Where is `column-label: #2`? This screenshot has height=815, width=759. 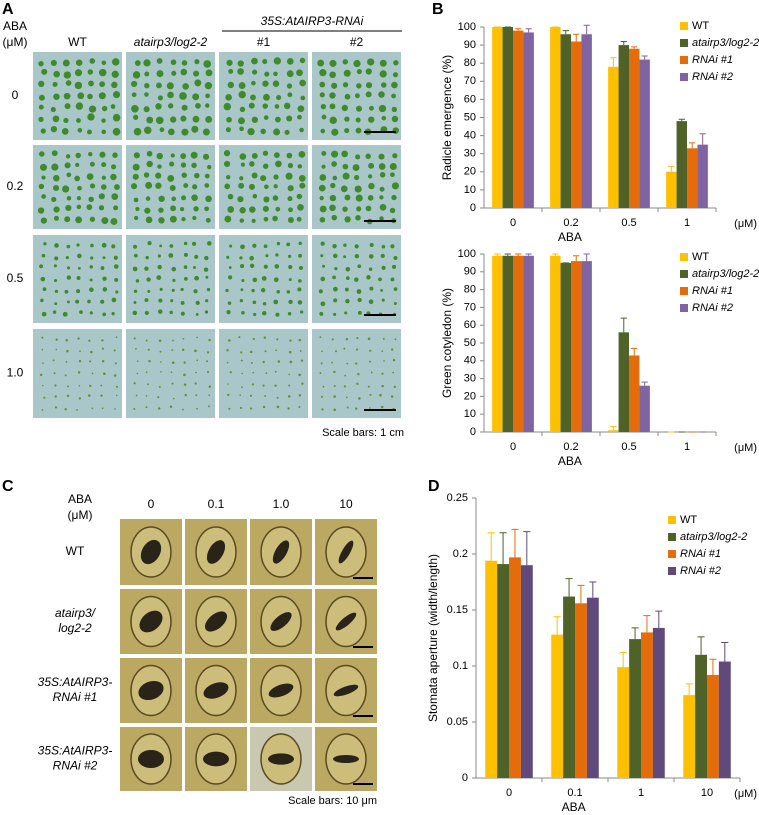 column-label: #2 is located at coordinates (357, 42).